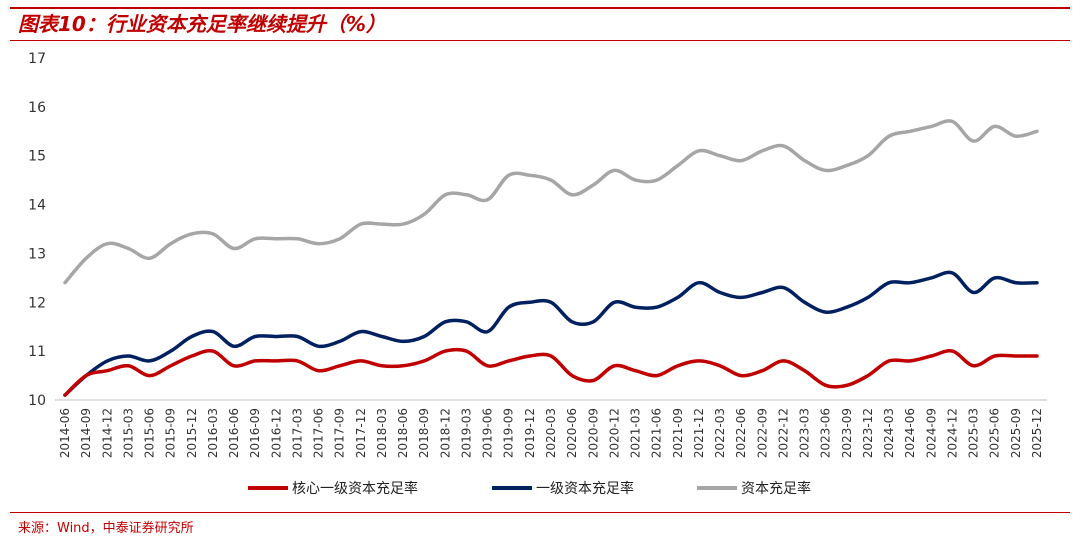 The height and width of the screenshot is (542, 1080). I want to click on x-tick-label: 2014-12, so click(107, 433).